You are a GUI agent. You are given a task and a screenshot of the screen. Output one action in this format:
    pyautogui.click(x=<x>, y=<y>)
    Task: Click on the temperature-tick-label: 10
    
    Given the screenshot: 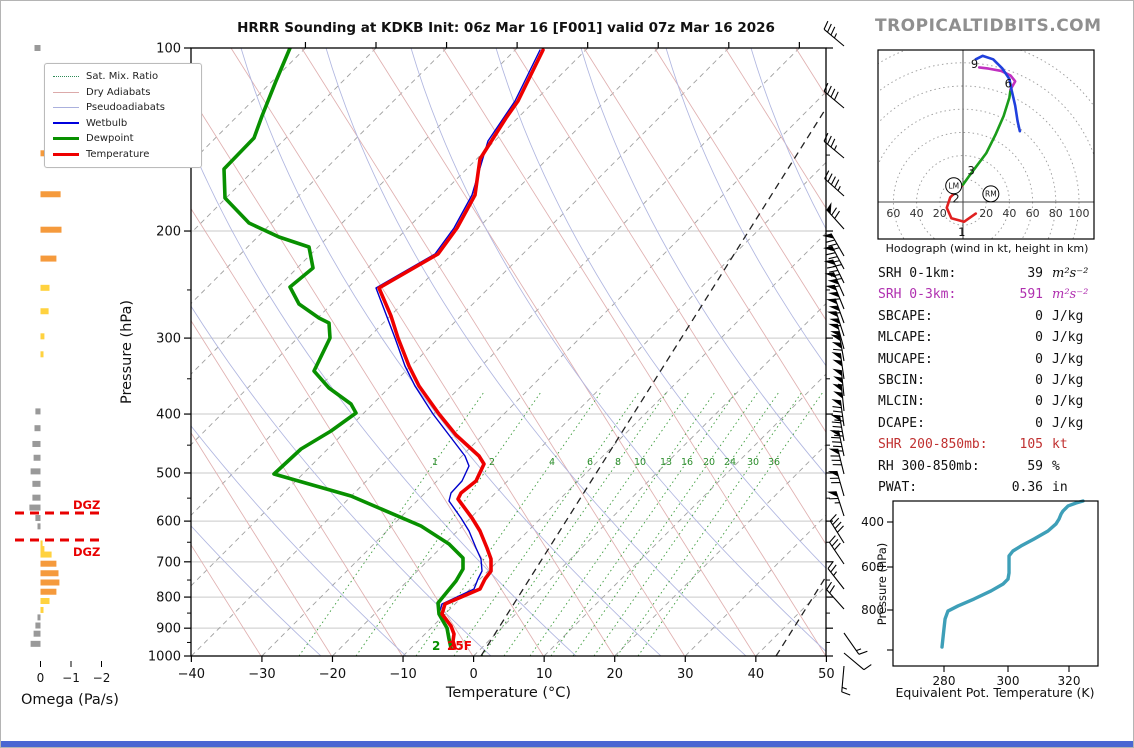 What is the action you would take?
    pyautogui.click(x=544, y=674)
    